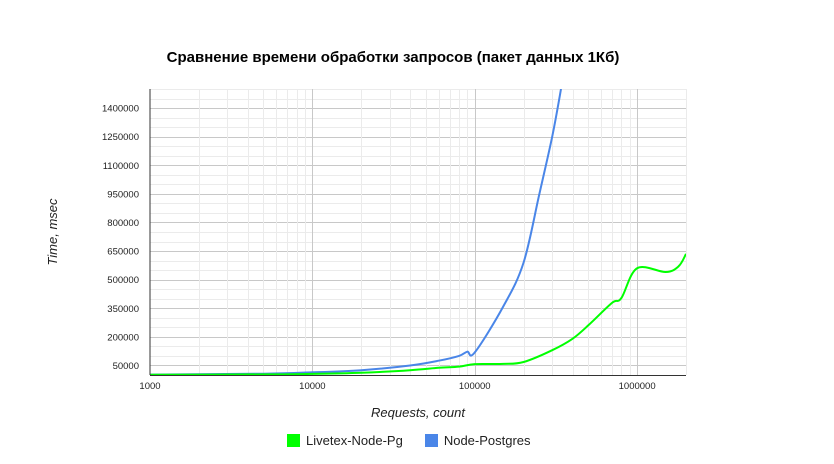 This screenshot has height=464, width=834. What do you see at coordinates (312, 386) in the screenshot?
I see `x-tick-label: 10000` at bounding box center [312, 386].